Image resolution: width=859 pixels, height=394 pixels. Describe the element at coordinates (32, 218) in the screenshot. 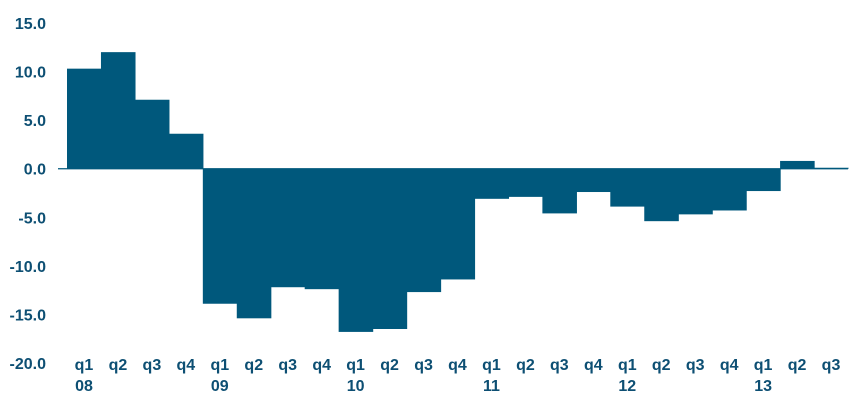

I see `y-tick-label: -5.0` at that location.